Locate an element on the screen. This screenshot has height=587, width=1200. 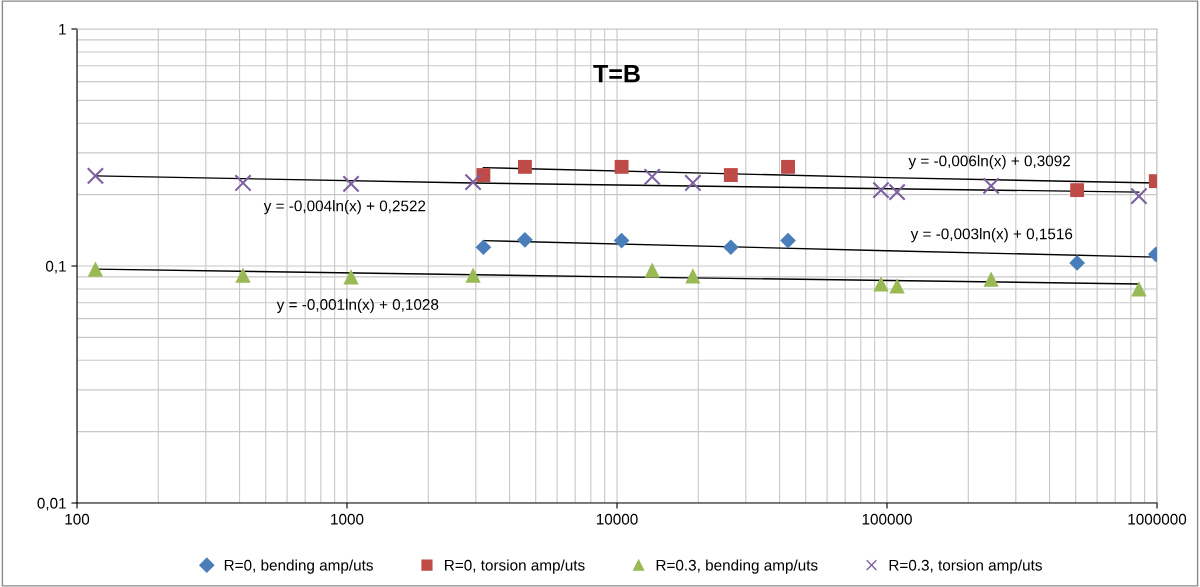
x-tick-label: 100000 is located at coordinates (887, 519).